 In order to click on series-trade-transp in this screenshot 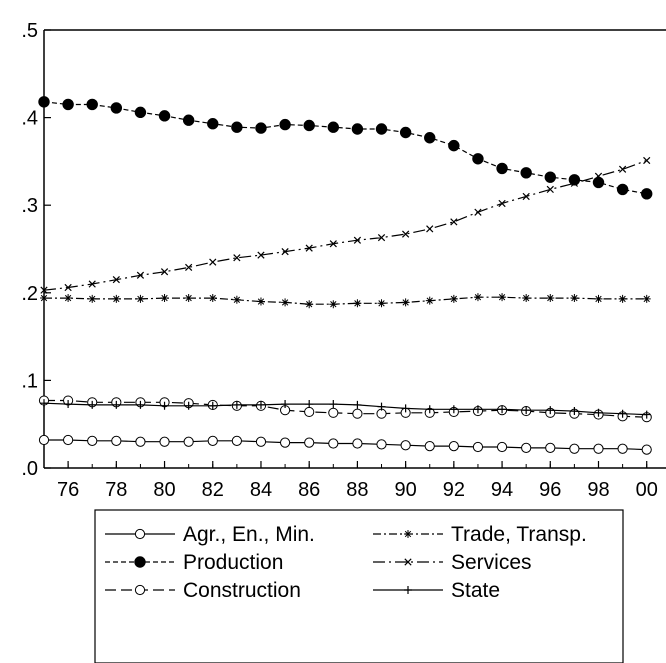, I will do `click(345, 301)`.